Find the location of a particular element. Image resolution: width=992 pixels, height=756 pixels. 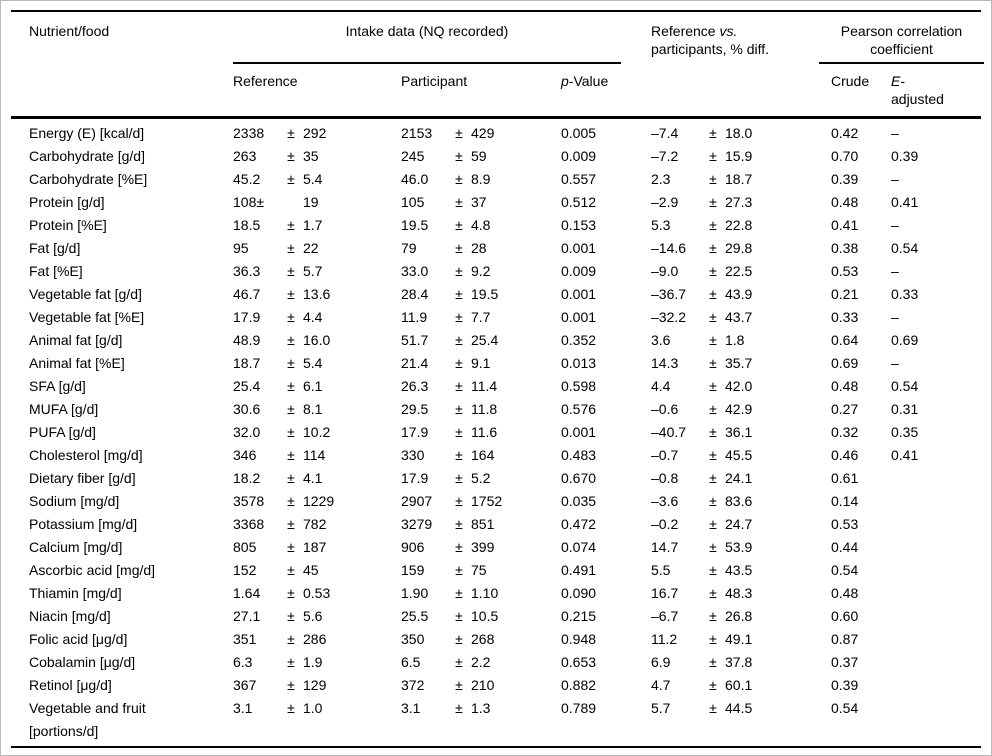

pct-diff-sd: 49.1 is located at coordinates (739, 639).